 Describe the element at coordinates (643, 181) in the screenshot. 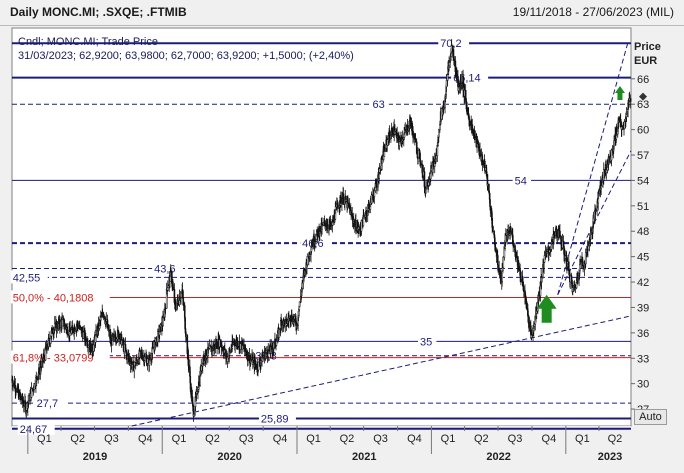

I see `y-tick-label: 54` at that location.